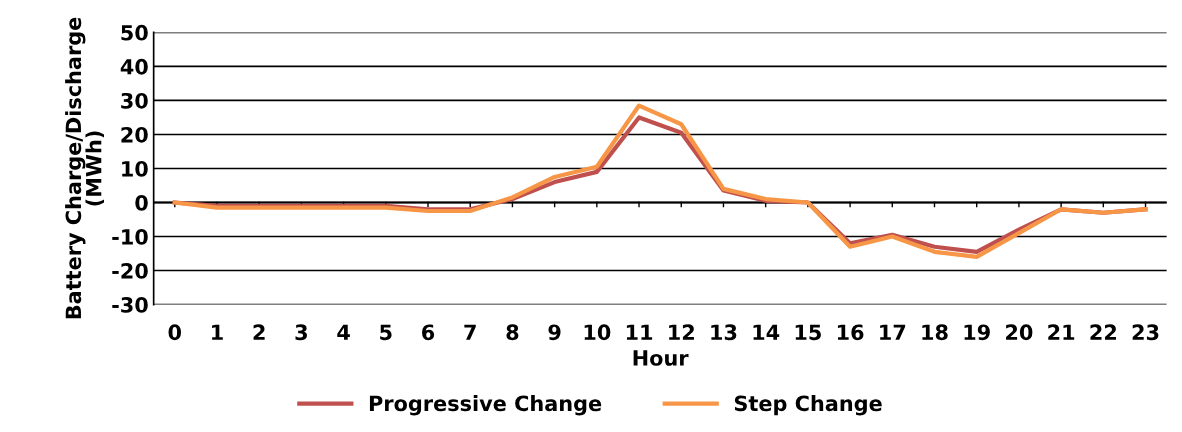  I want to click on x-tick-label: 17, so click(893, 332).